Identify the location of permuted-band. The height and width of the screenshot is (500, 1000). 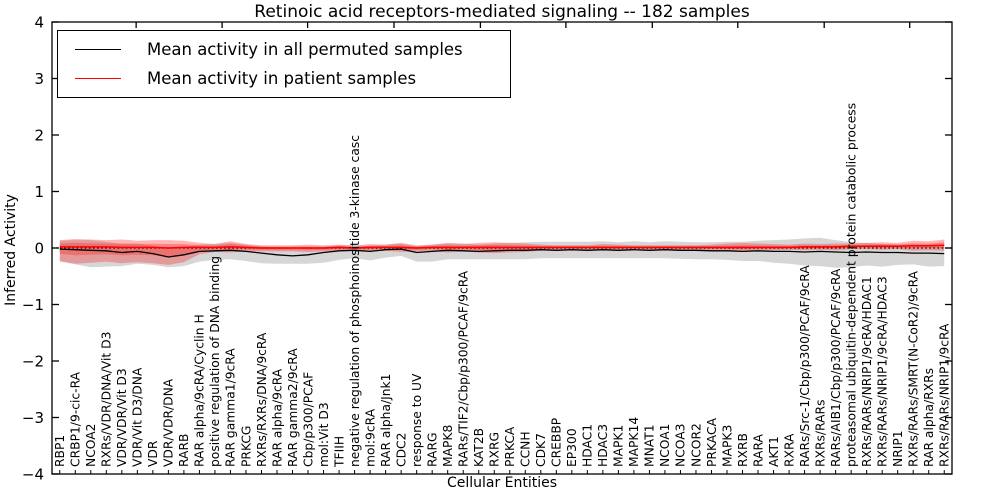
(502, 252).